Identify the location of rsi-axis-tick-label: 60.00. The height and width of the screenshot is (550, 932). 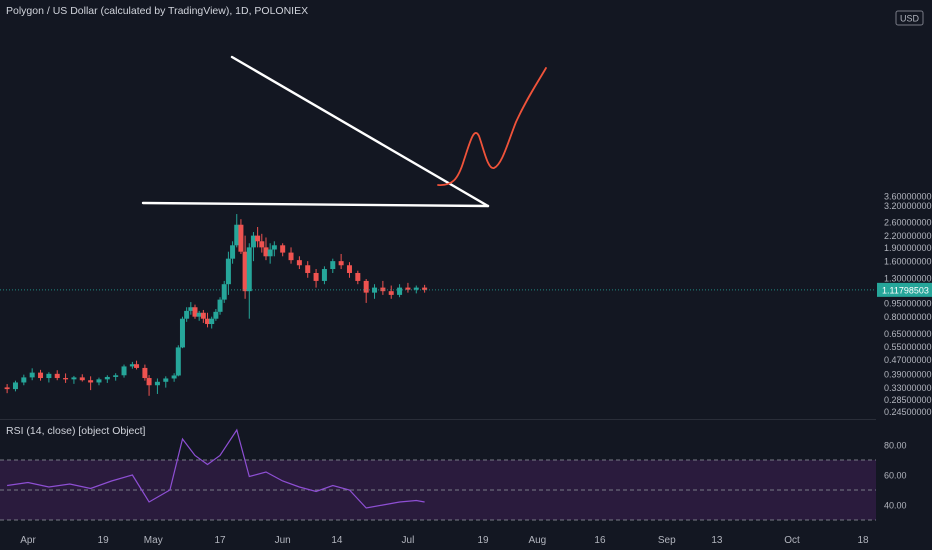
(895, 476).